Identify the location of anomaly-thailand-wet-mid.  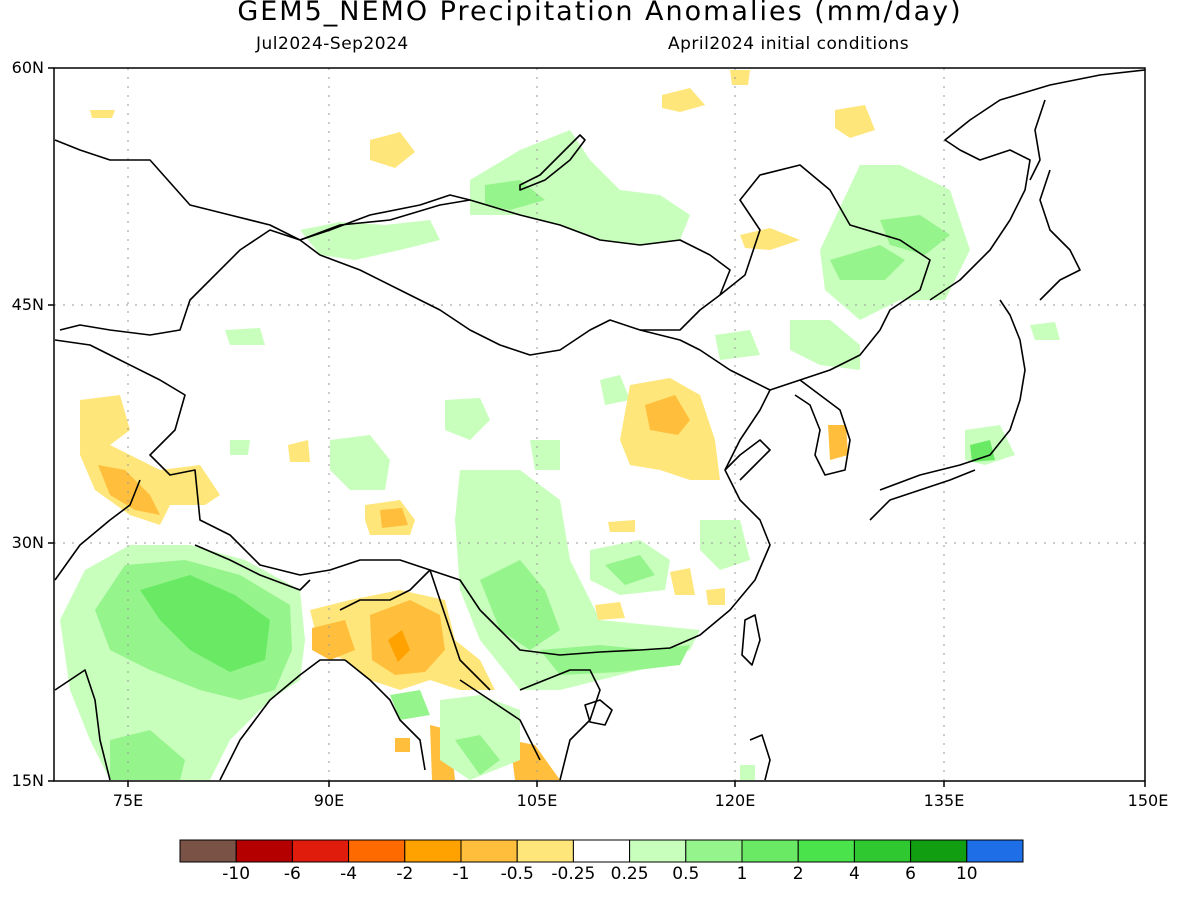
(477, 755).